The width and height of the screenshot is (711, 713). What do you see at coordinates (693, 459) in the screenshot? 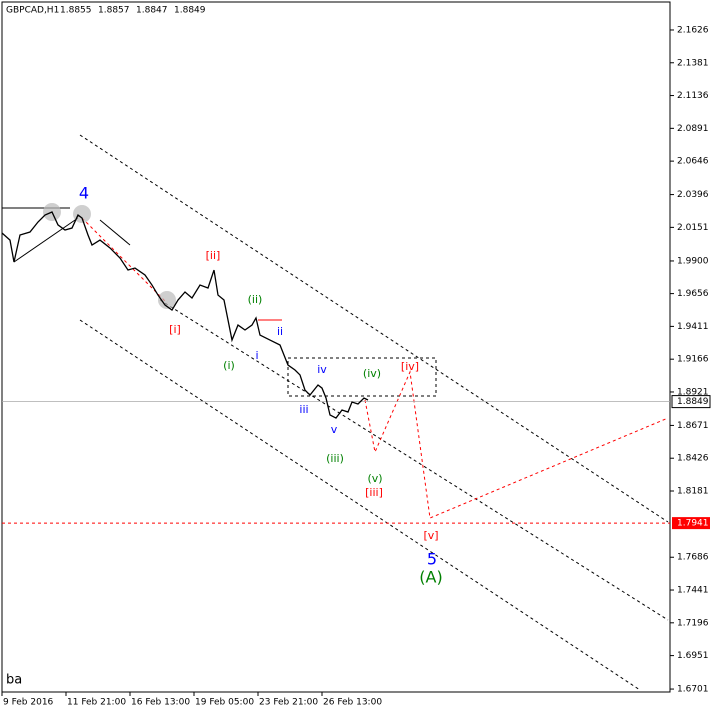
I see `y-tick-label: 1.8426` at bounding box center [693, 459].